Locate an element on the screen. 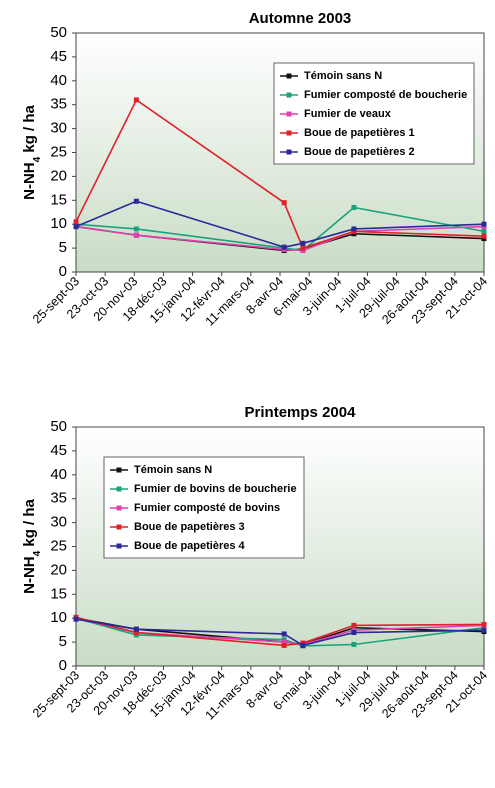  legend-label: Boue de papetières 4 is located at coordinates (190, 546).